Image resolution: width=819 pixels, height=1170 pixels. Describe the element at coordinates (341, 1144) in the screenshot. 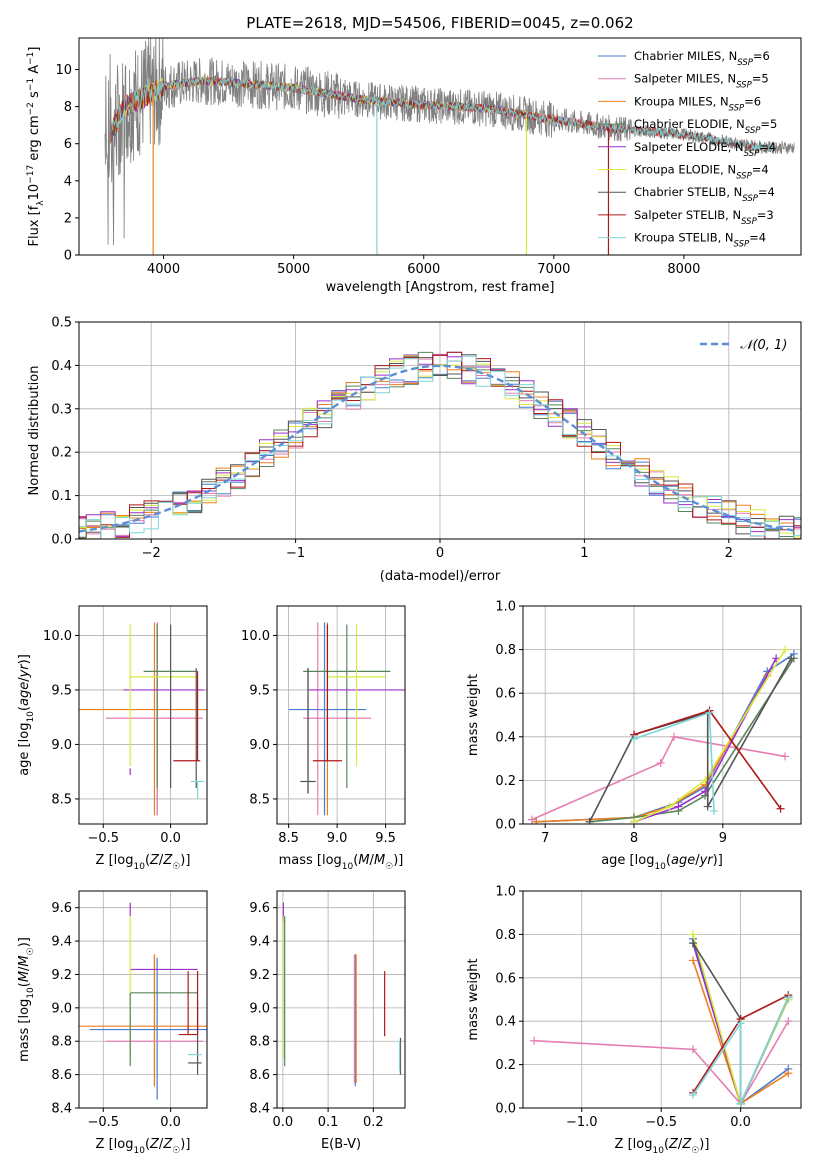

I see `x-axis-label: E(B-V)` at that location.